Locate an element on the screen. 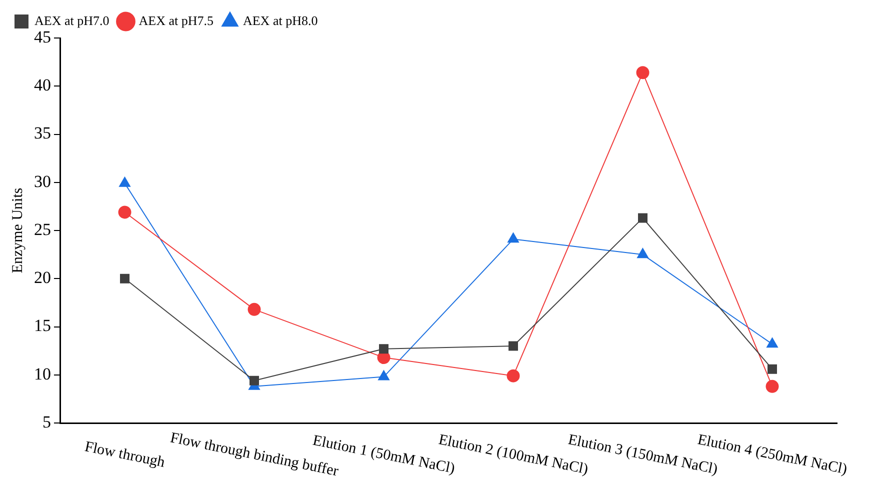 The width and height of the screenshot is (877, 491). y-tick-label: 40 is located at coordinates (42, 85).